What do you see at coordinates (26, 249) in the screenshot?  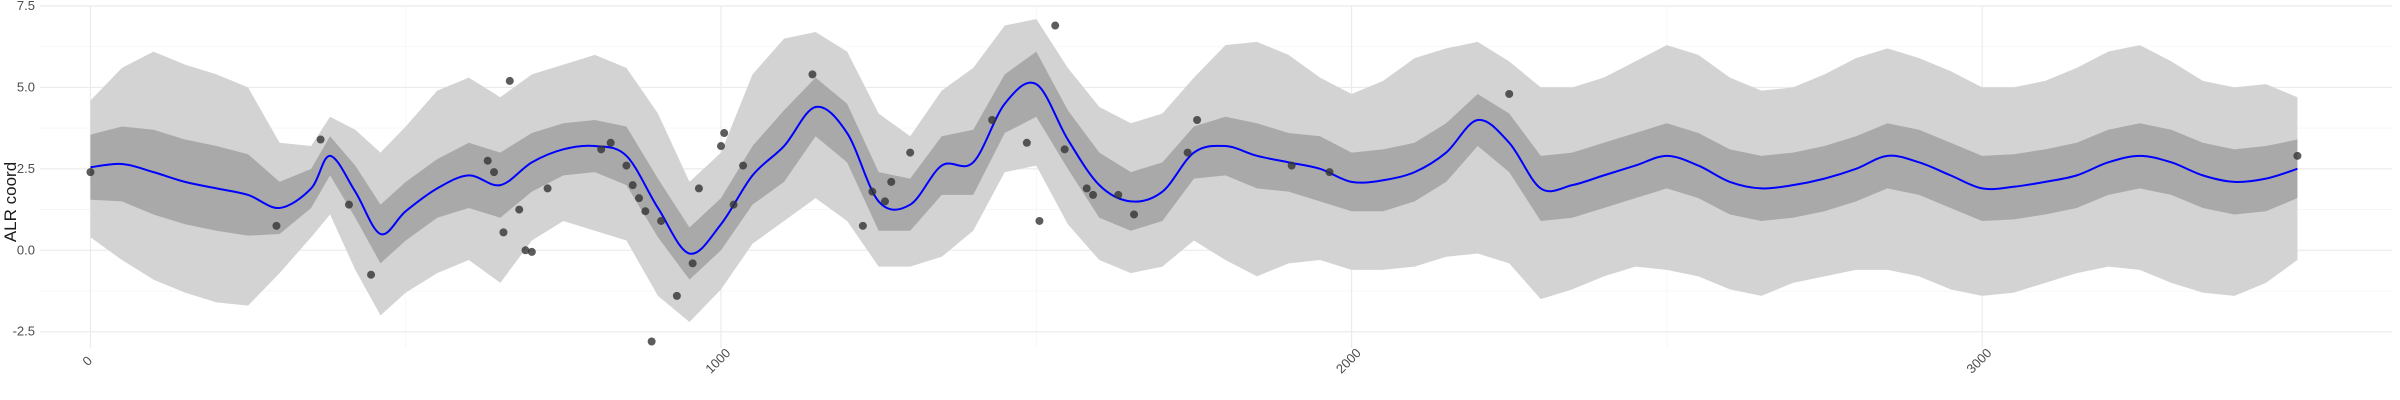 I see `y-tick-label: 0.0` at bounding box center [26, 249].